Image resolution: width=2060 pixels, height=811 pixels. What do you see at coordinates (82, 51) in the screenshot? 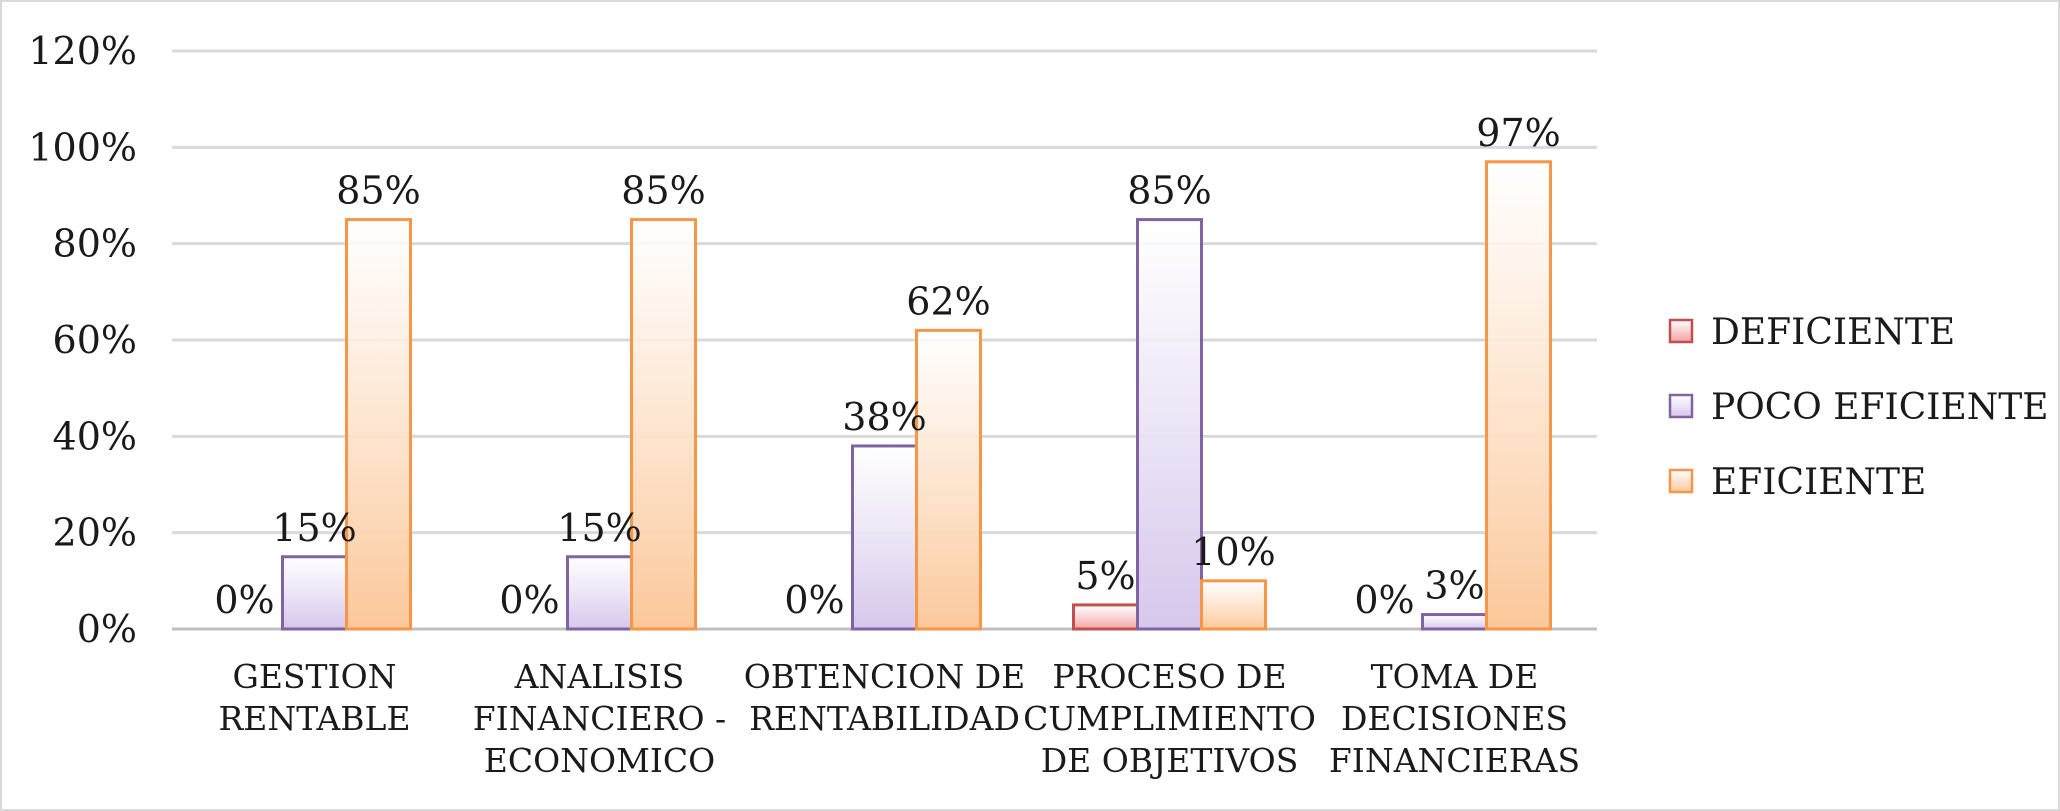
I see `y-tick-label: 120%` at bounding box center [82, 51].